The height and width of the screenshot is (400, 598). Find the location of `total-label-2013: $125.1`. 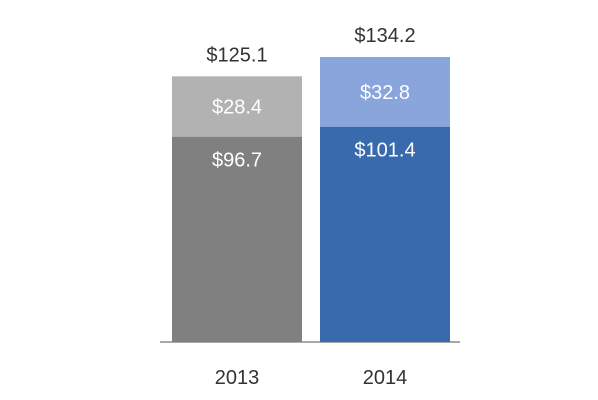

total-label-2013: $125.1 is located at coordinates (236, 55).